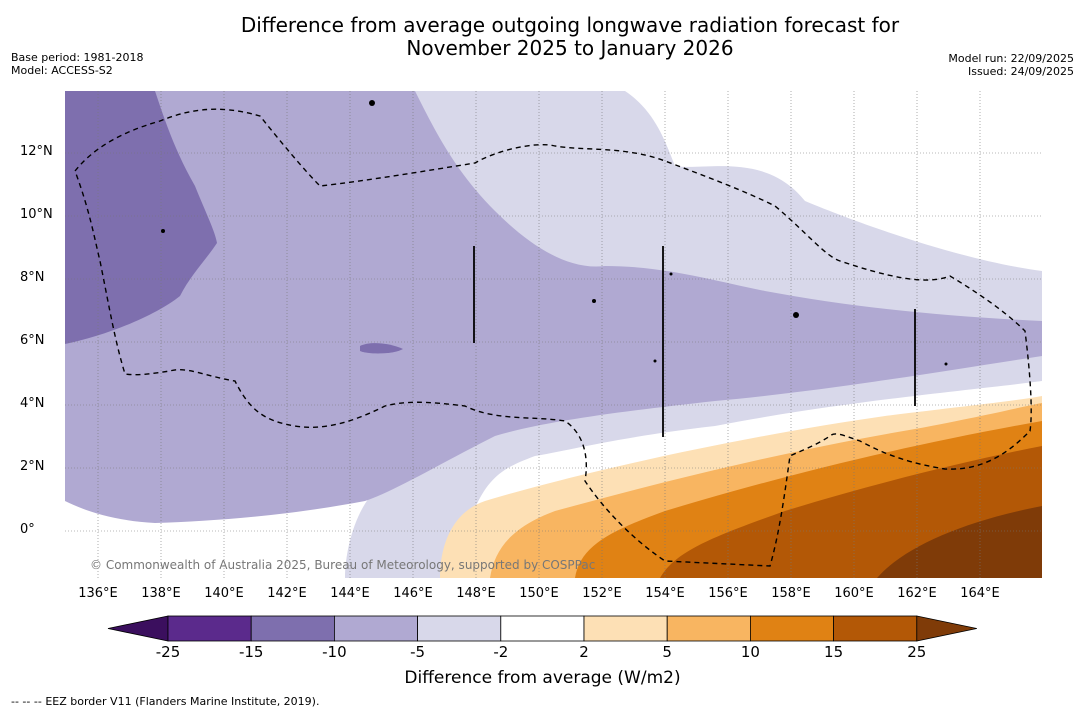 This screenshot has width=1085, height=713. What do you see at coordinates (350, 593) in the screenshot?
I see `x-tick-label: 144°E` at bounding box center [350, 593].